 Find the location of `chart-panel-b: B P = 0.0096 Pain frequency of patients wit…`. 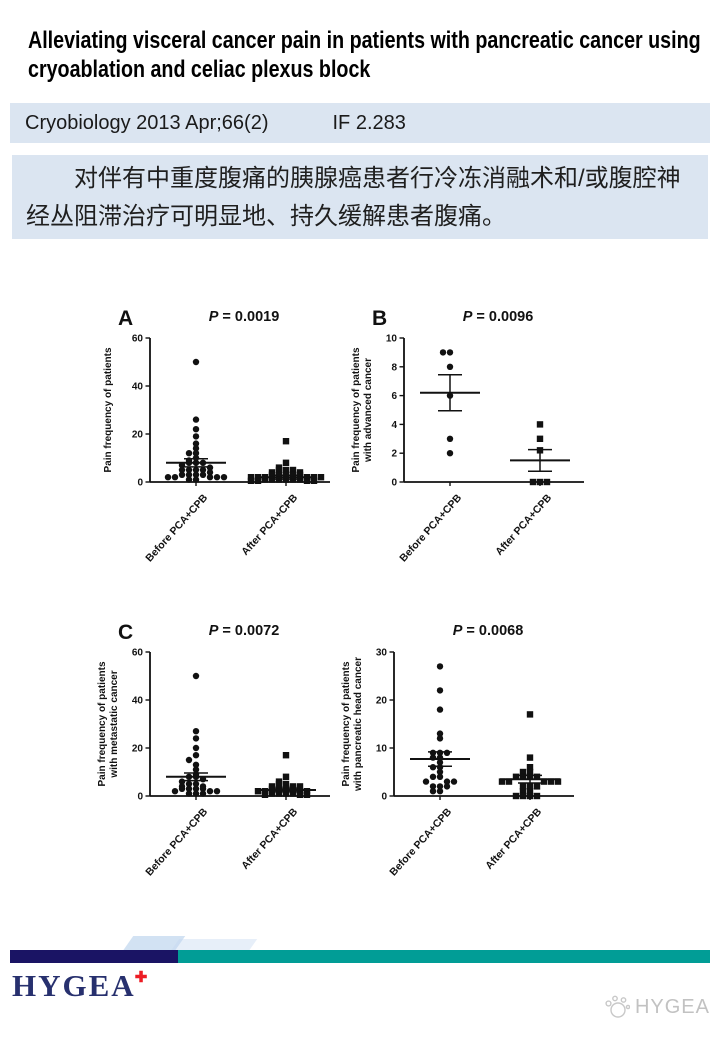

chart-panel-b: B P = 0.0096 Pain frequency of patients wit… is located at coordinates (481, 440).